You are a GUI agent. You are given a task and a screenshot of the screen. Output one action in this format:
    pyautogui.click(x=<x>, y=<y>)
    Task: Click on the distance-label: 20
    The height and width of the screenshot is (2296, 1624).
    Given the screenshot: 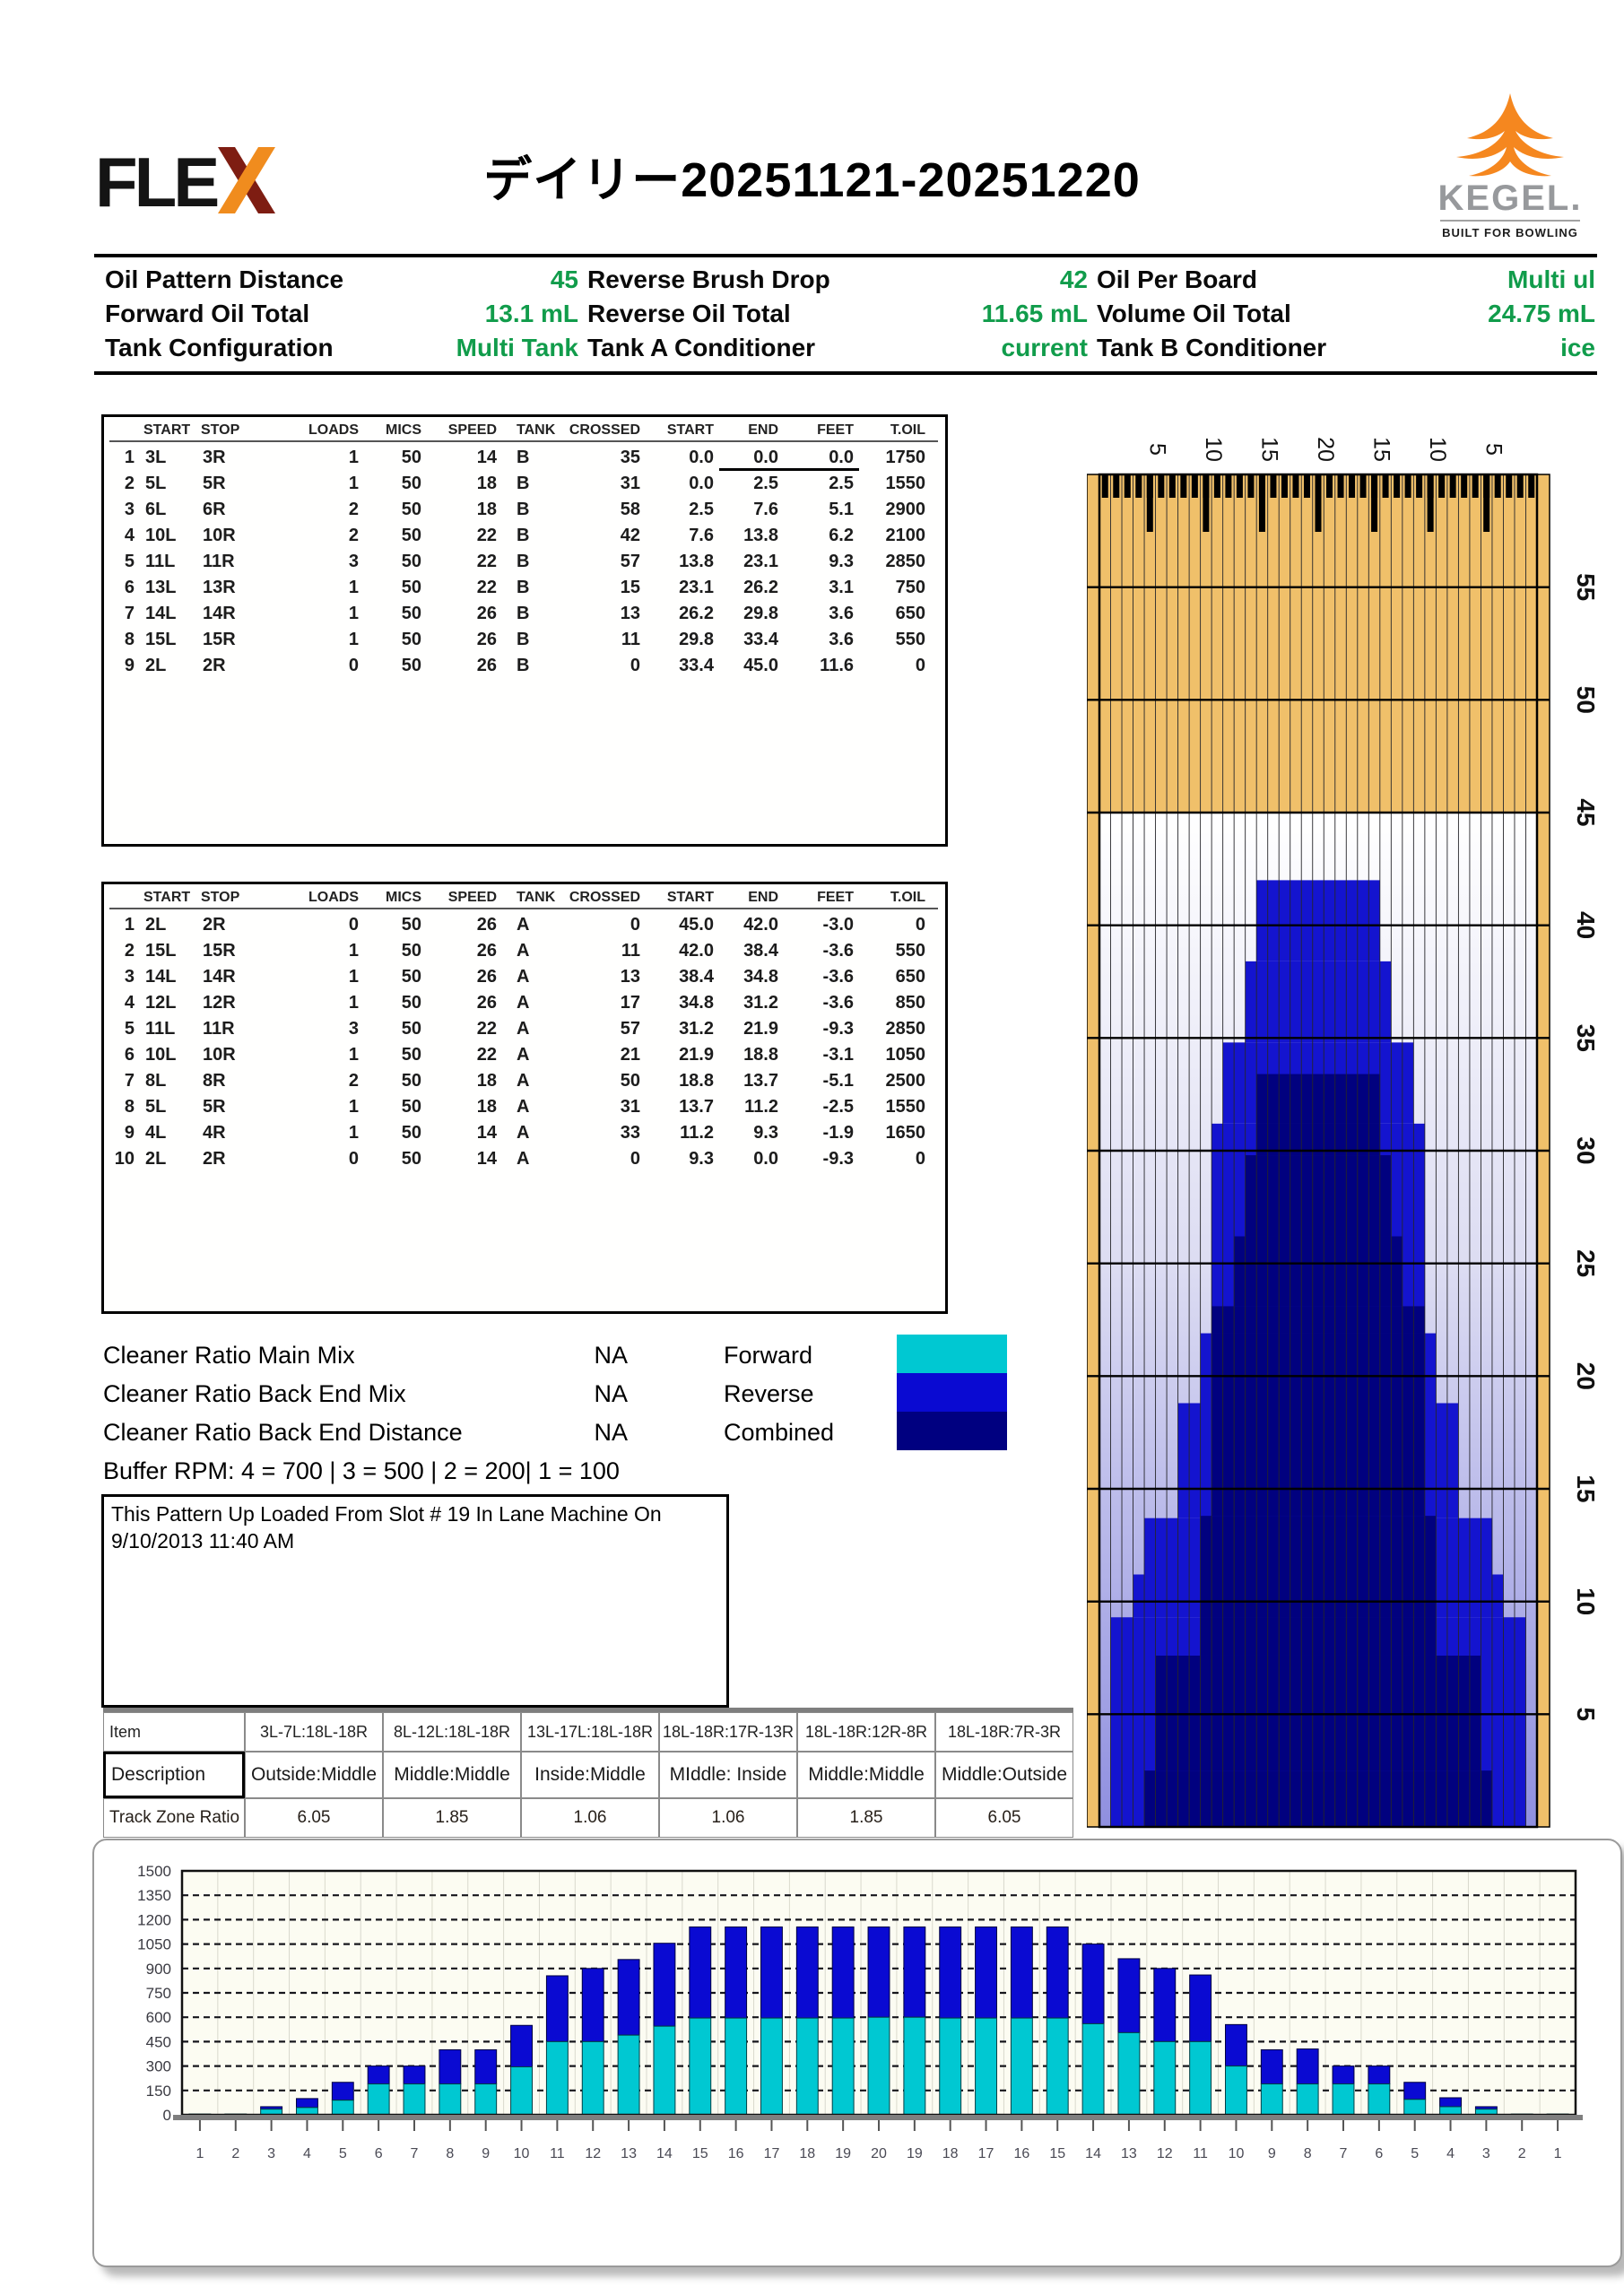 What is the action you would take?
    pyautogui.click(x=1586, y=1376)
    